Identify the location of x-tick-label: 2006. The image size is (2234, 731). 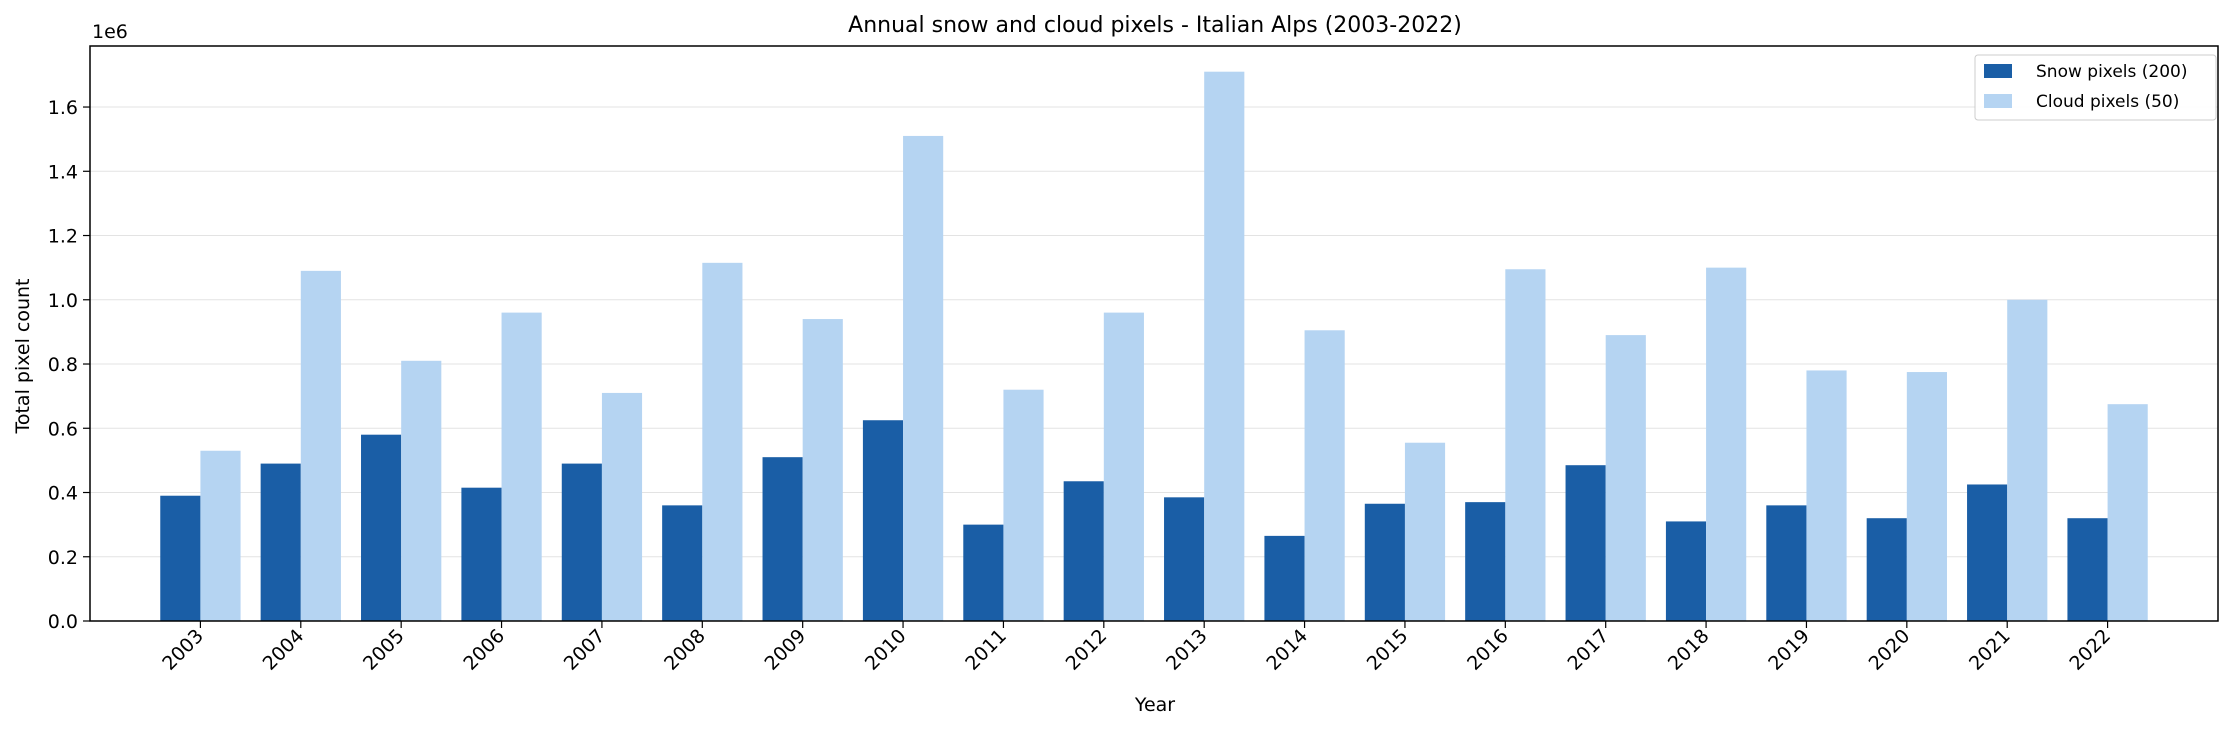
(484, 650).